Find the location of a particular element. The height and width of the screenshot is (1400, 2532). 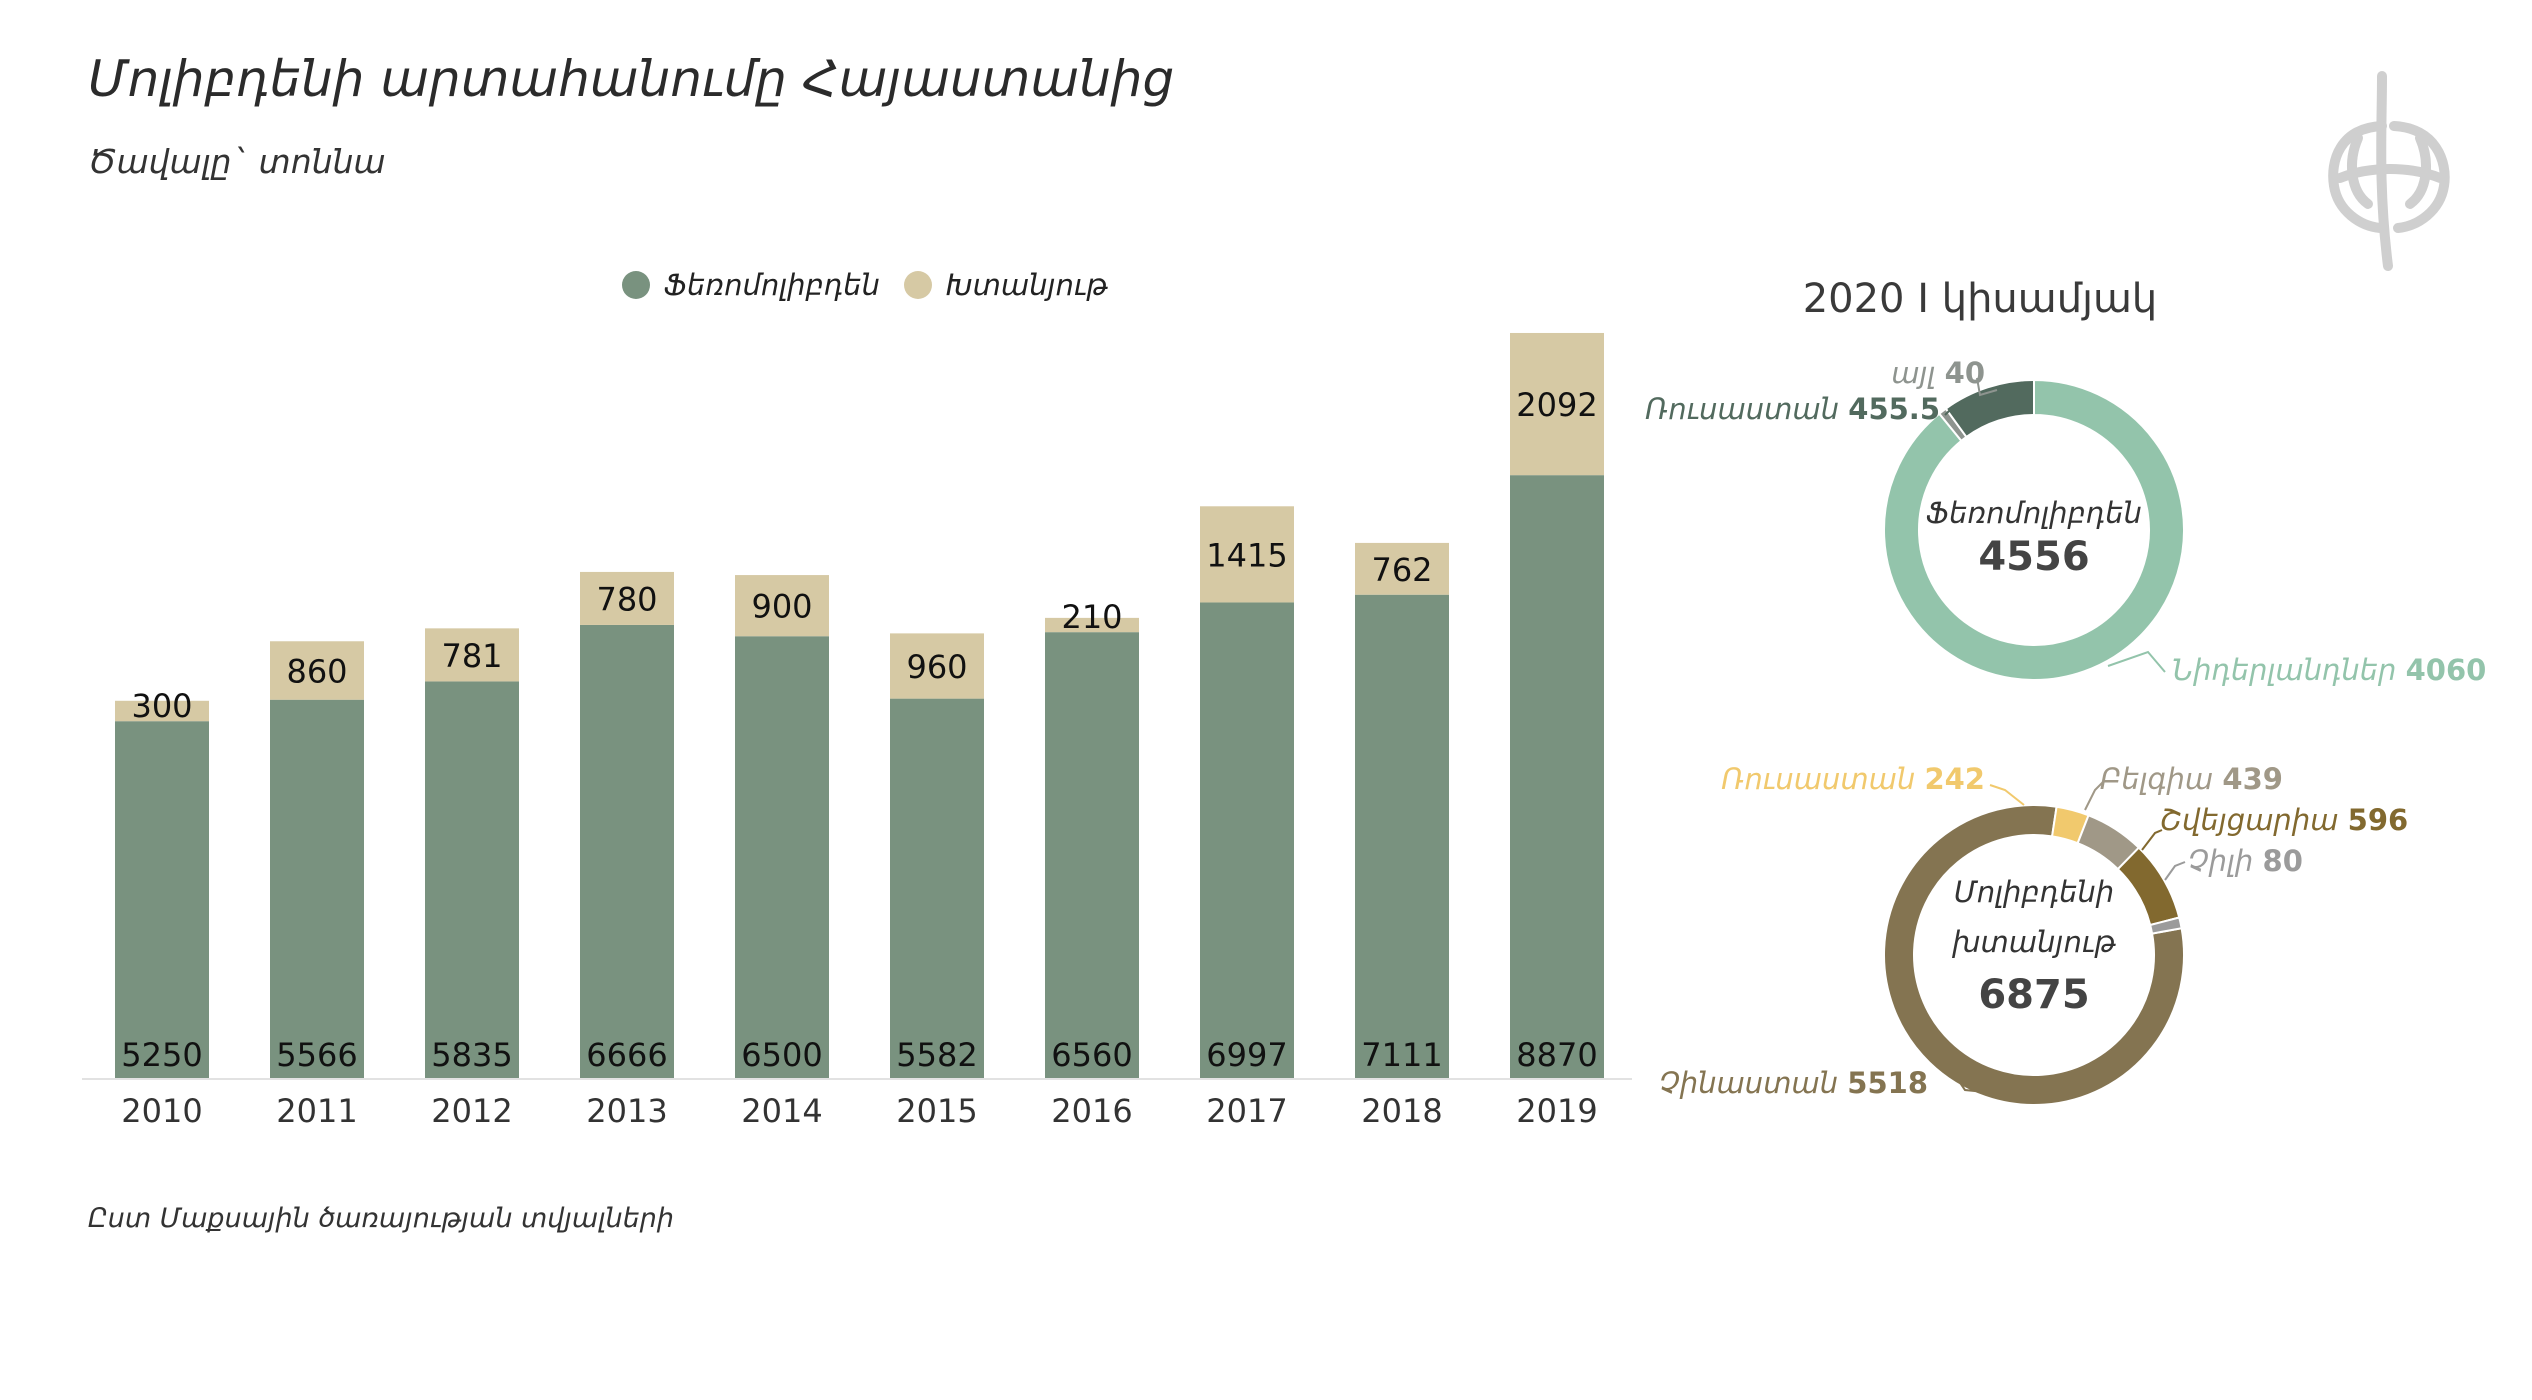

bar-concentrate-2012 is located at coordinates (472, 655).